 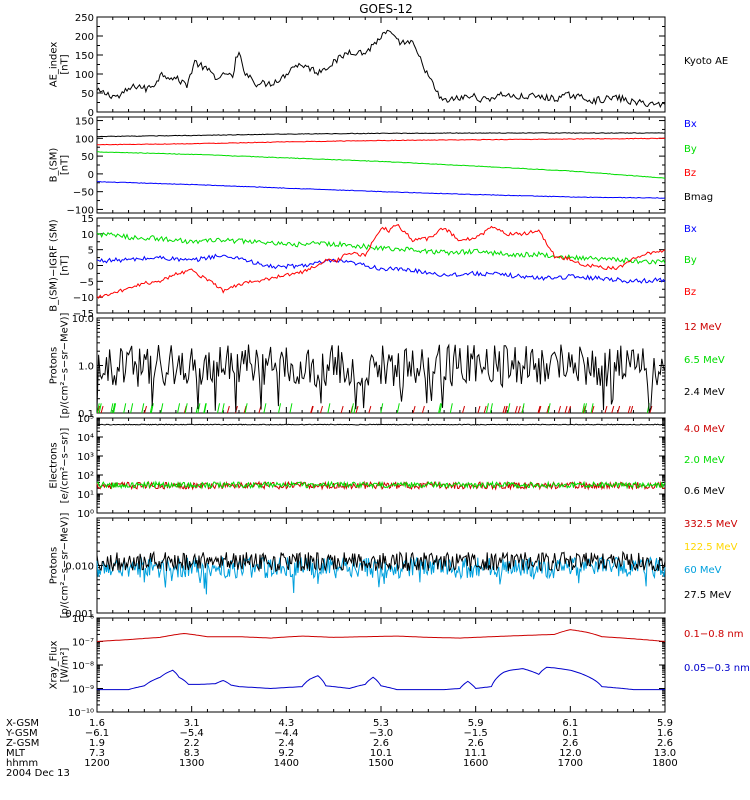 I want to click on y-tick-label: 10⁻⁸, so click(x=83, y=666).